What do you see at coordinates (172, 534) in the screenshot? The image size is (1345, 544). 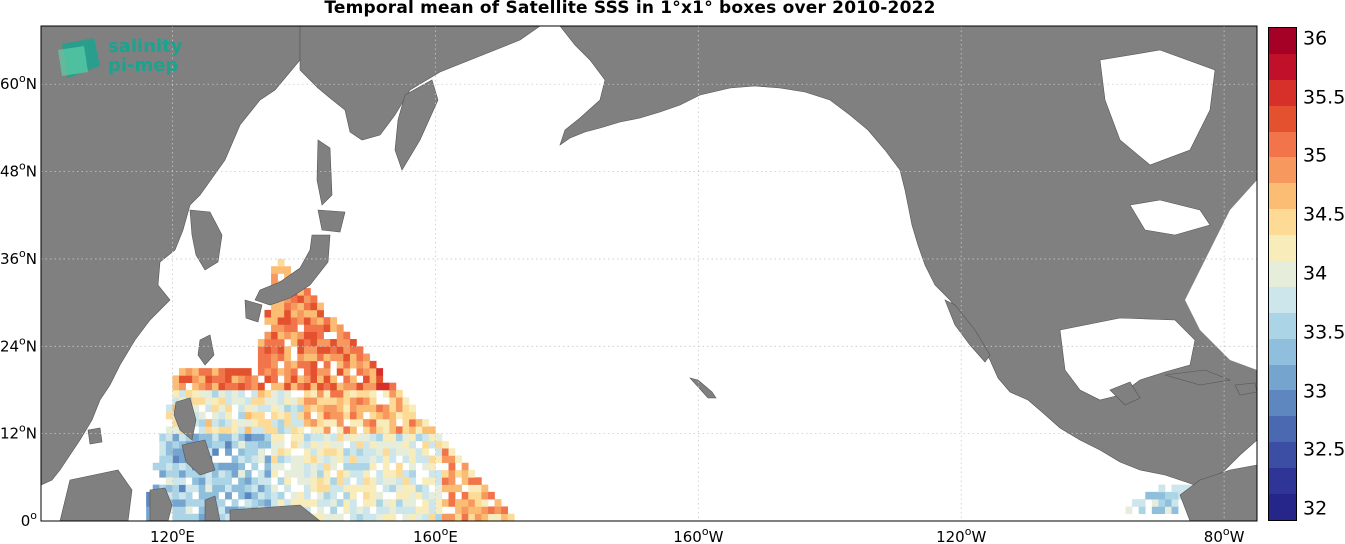 I see `lon-tick-label: 120oE` at bounding box center [172, 534].